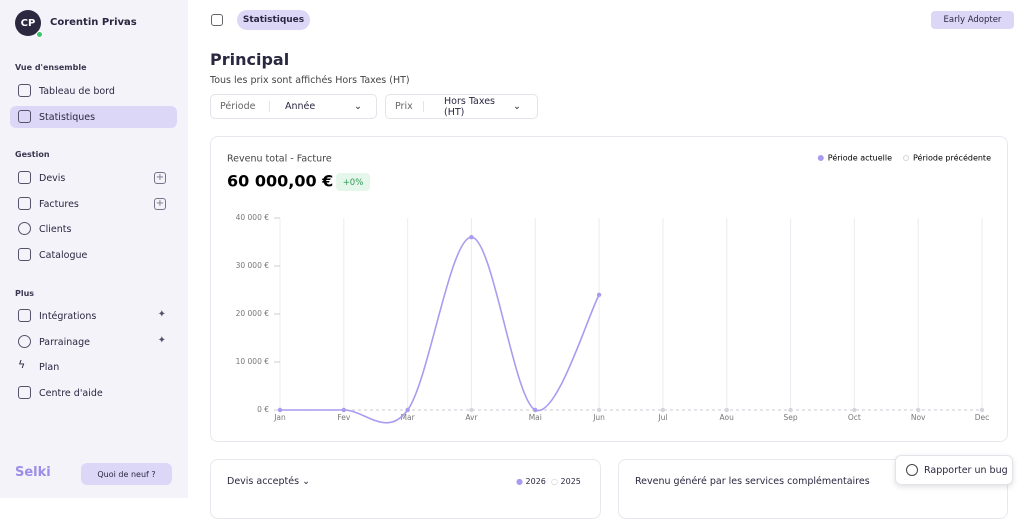 This screenshot has width=1024, height=519. I want to click on y-tick-label: 0 €, so click(263, 409).